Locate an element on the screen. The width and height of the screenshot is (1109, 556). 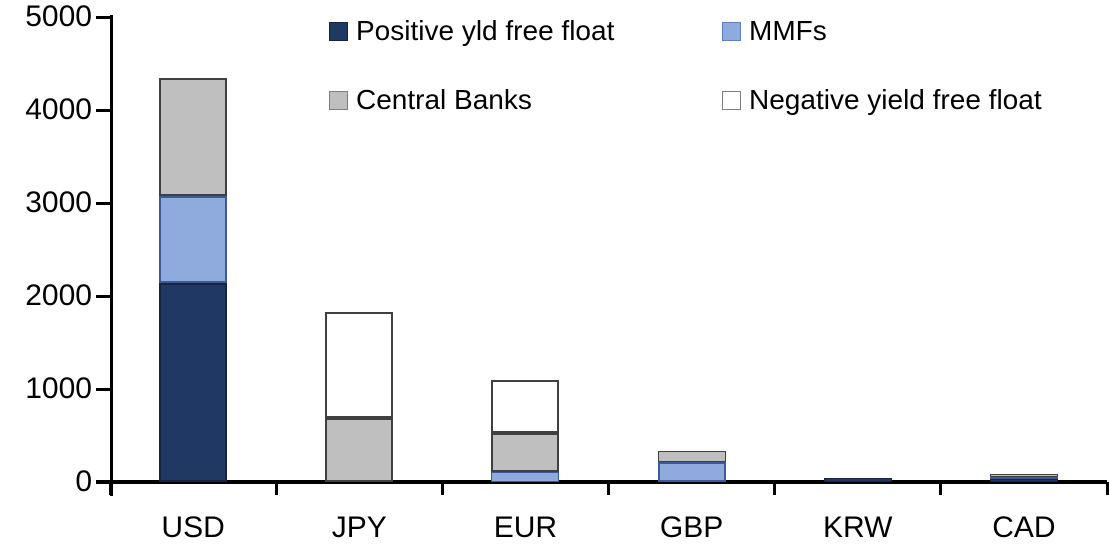
x-axis-line is located at coordinates (601, 482).